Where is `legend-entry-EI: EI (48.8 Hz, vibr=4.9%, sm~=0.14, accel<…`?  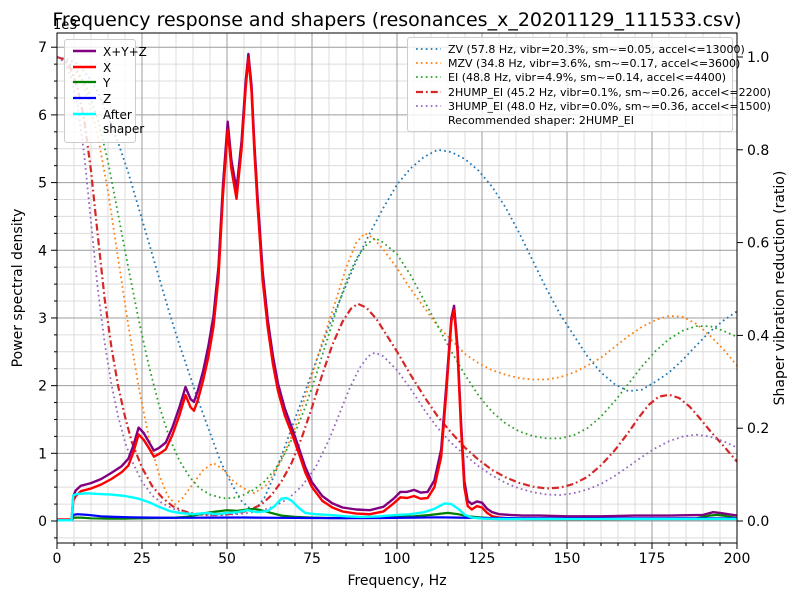 legend-entry-EI: EI (48.8 Hz, vibr=4.9%, sm~=0.14, accel<… is located at coordinates (570, 78).